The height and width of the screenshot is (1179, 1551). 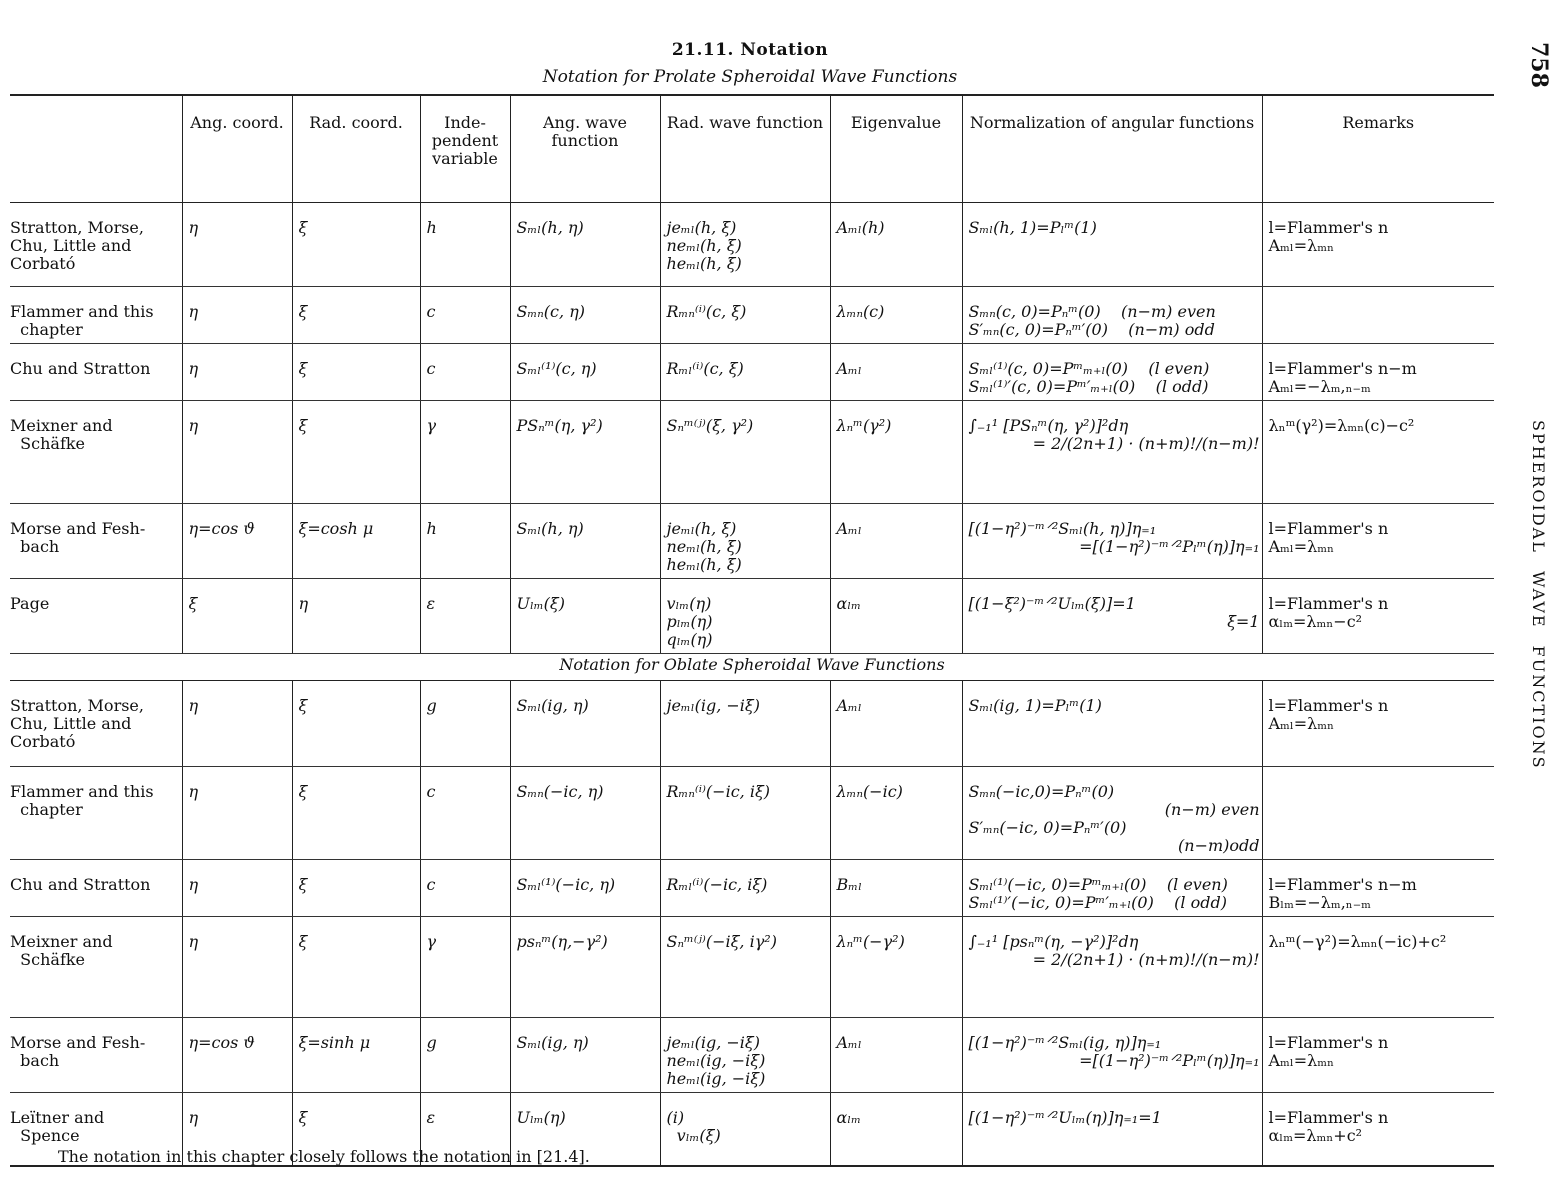 What do you see at coordinates (584, 452) in the screenshot?
I see `ang-wave-function-cell: PSₙᵐ(η, γ²)` at bounding box center [584, 452].